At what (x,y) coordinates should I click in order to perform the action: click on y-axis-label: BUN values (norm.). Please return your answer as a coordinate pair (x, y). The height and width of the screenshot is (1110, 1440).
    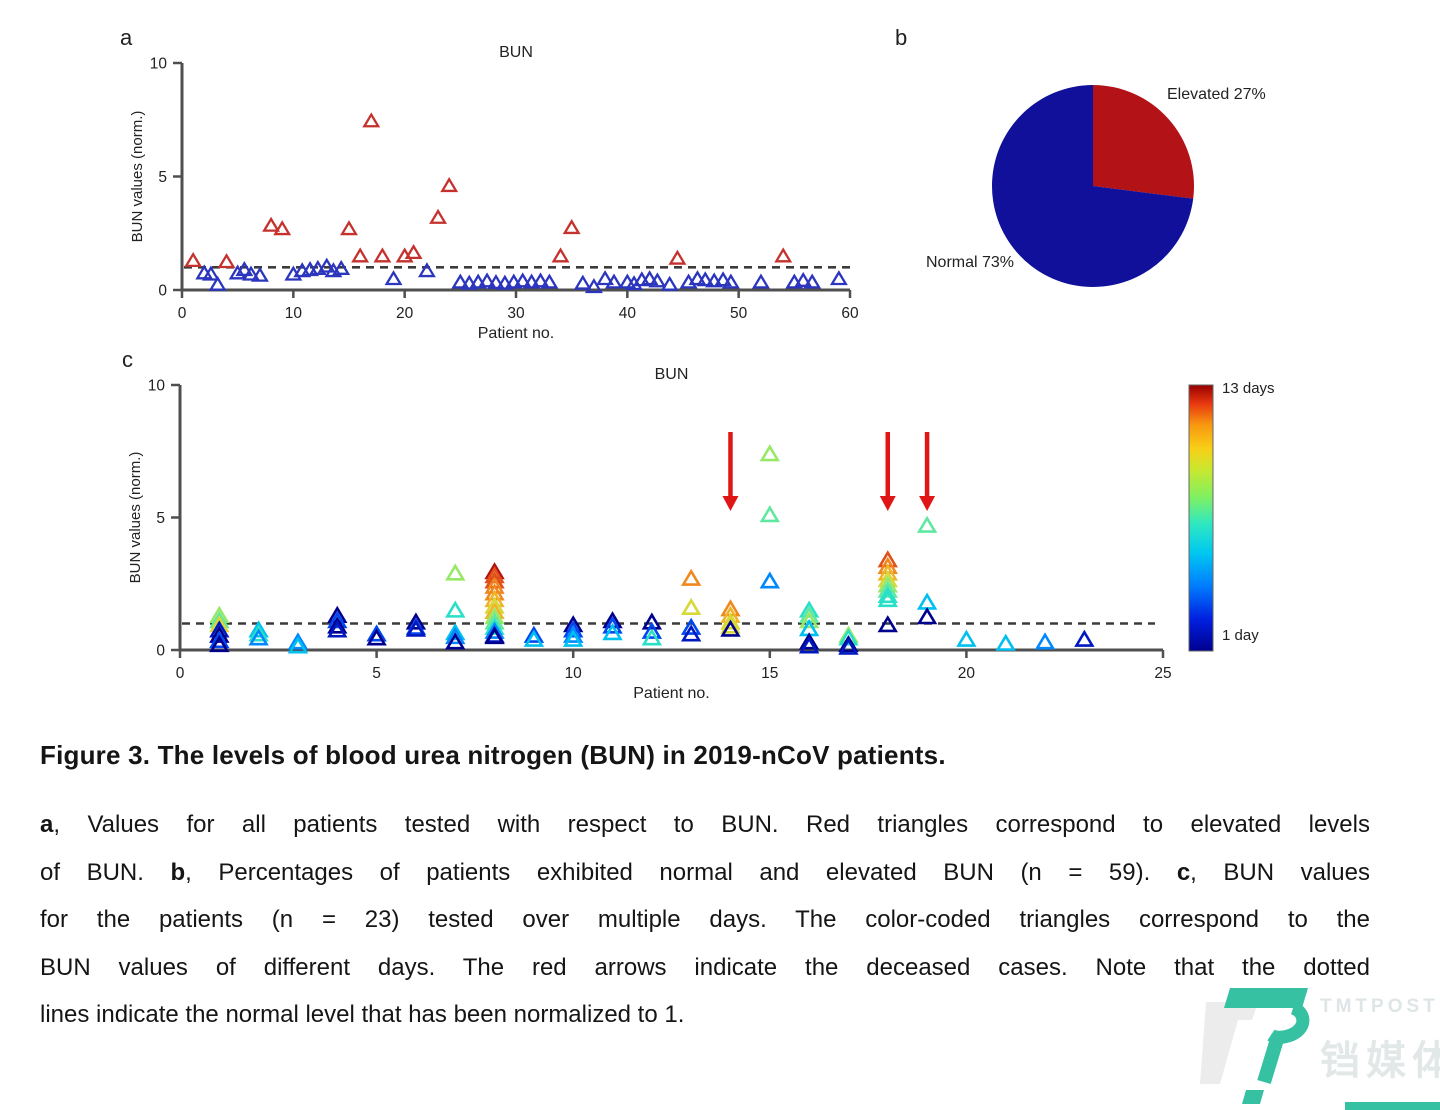
    Looking at the image, I should click on (135, 518).